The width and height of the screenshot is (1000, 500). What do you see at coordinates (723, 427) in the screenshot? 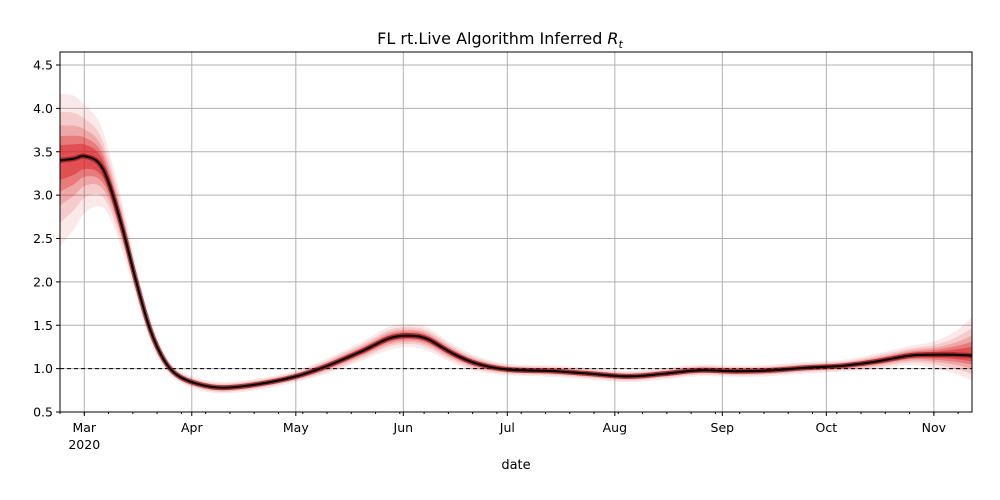
I see `x-tick-label-6: Sep` at bounding box center [723, 427].